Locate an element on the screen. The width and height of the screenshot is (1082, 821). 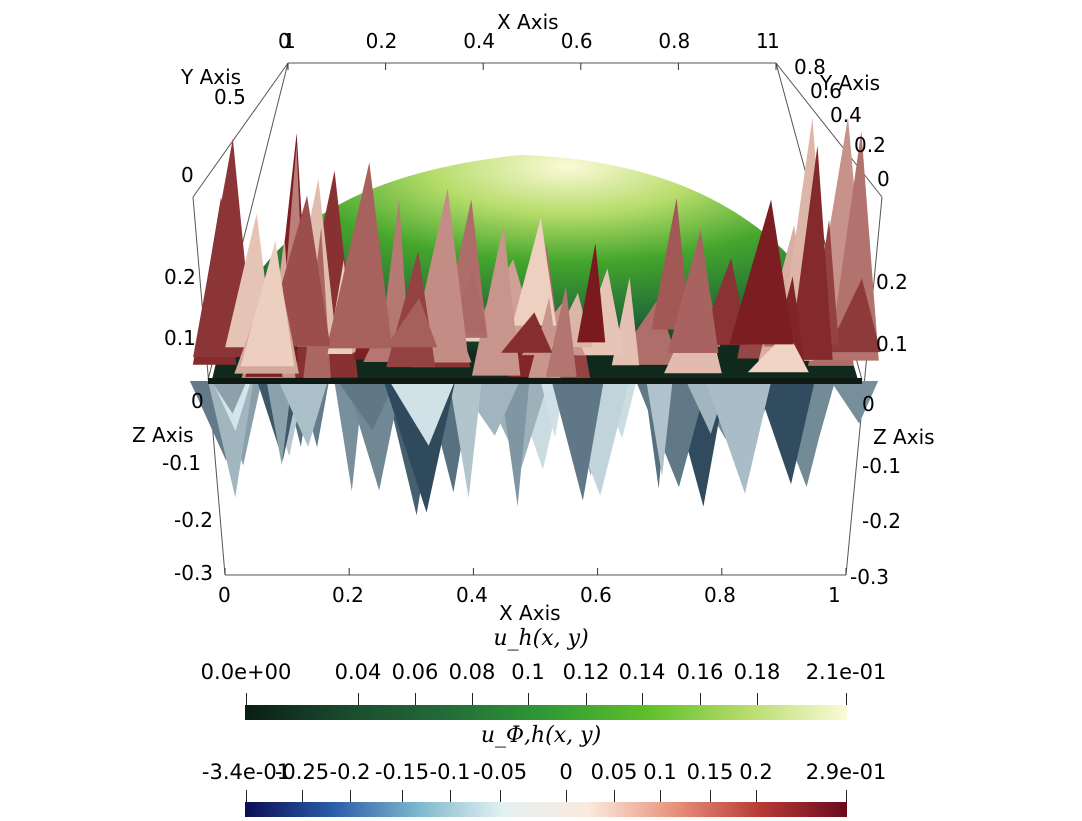
colorbar-tick-label: 0.05 is located at coordinates (614, 772).